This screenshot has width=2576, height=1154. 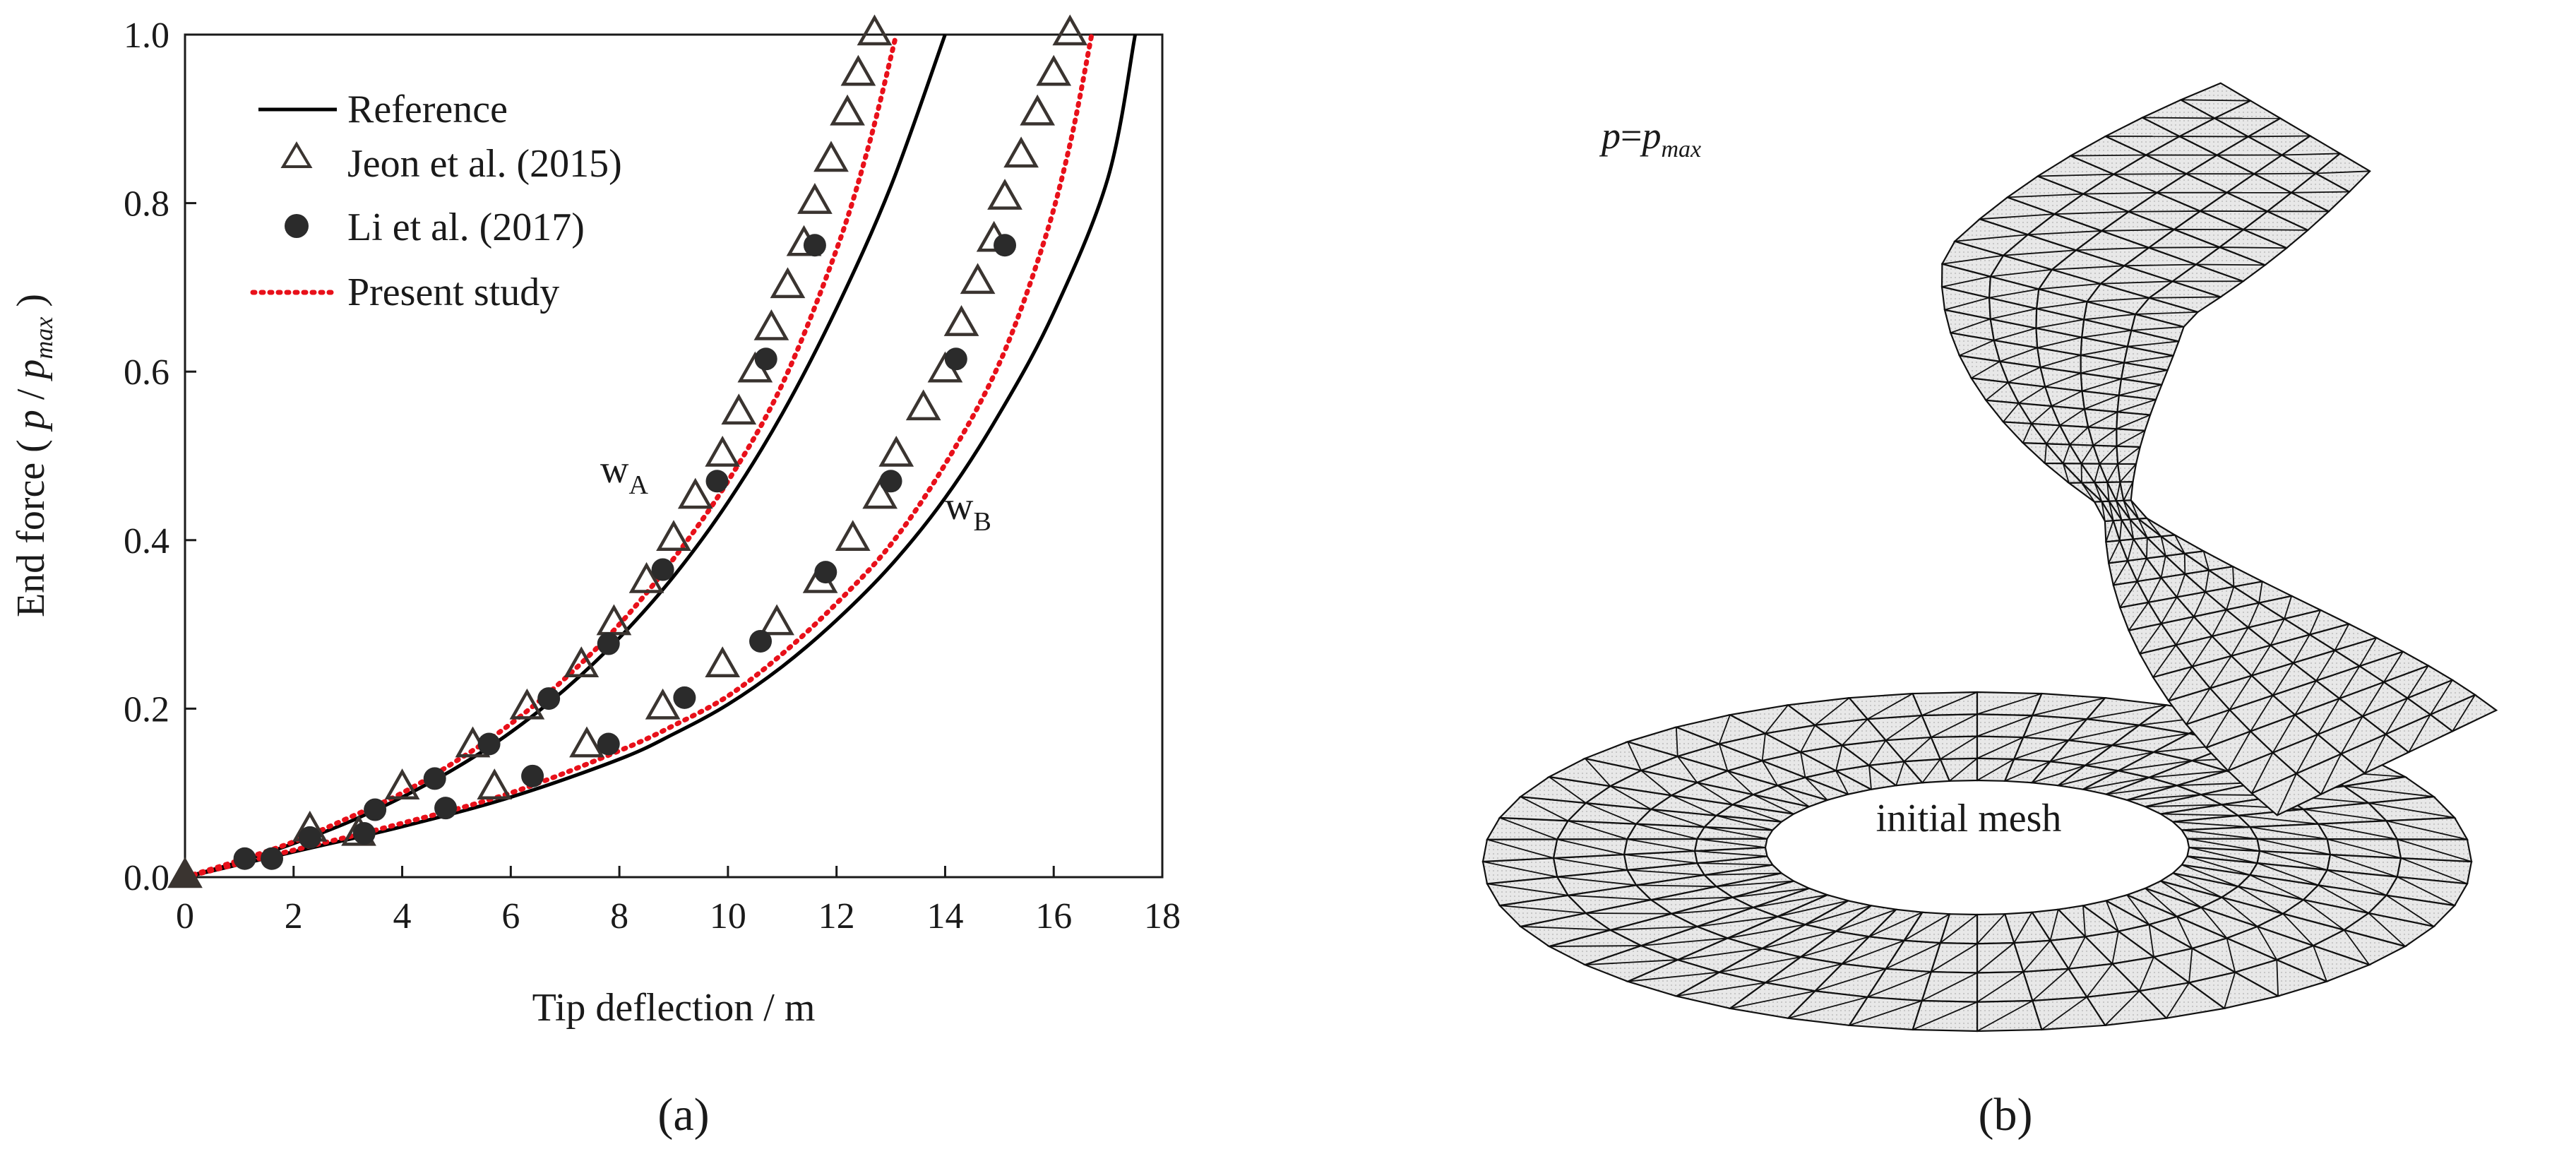 What do you see at coordinates (674, 1008) in the screenshot?
I see `x-axis-title: Tip deflection / m` at bounding box center [674, 1008].